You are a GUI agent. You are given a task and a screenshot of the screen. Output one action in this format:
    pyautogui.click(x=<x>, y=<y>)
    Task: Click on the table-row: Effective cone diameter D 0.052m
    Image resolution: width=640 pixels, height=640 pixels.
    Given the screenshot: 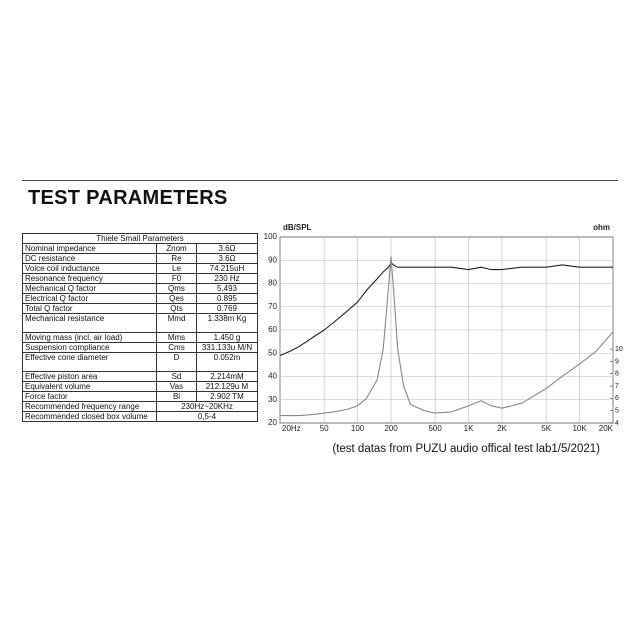 What is the action you would take?
    pyautogui.click(x=140, y=362)
    